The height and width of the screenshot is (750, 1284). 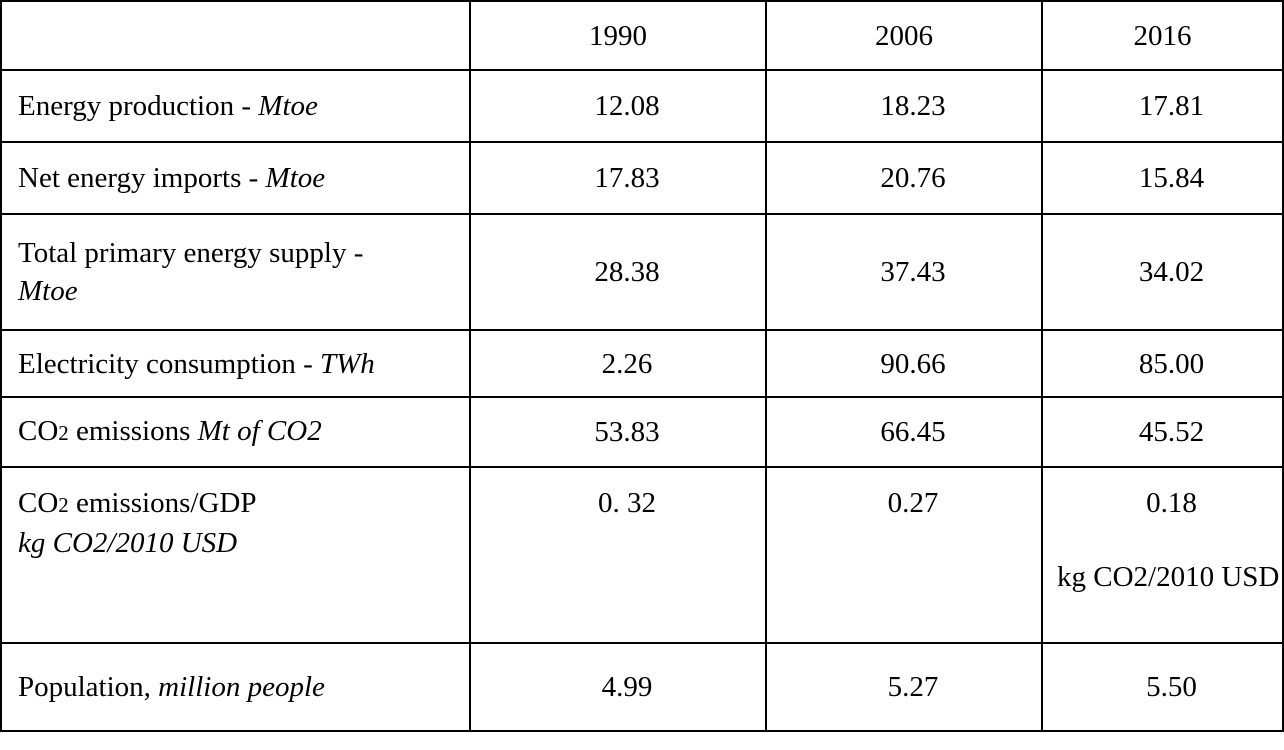 What do you see at coordinates (618, 178) in the screenshot?
I see `value-cell: 17.83` at bounding box center [618, 178].